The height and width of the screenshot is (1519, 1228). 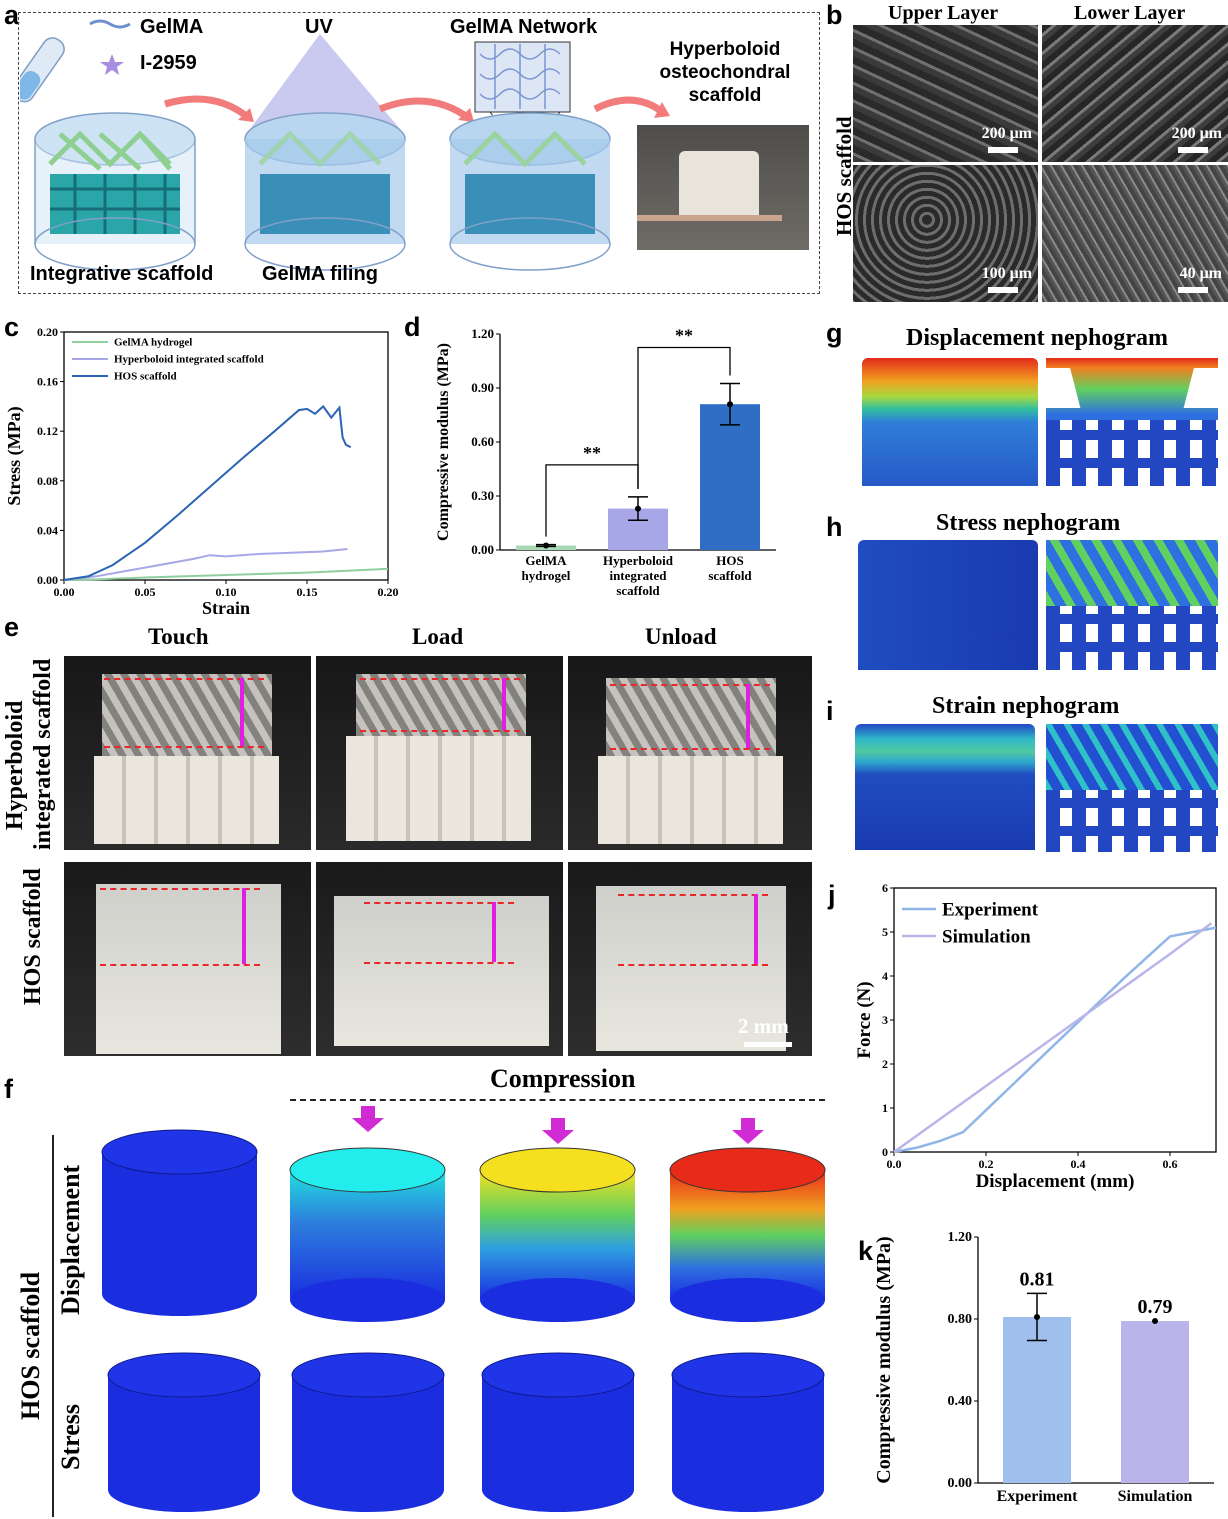 What do you see at coordinates (1132, 573) in the screenshot?
I see `nephogram-stress-lattice` at bounding box center [1132, 573].